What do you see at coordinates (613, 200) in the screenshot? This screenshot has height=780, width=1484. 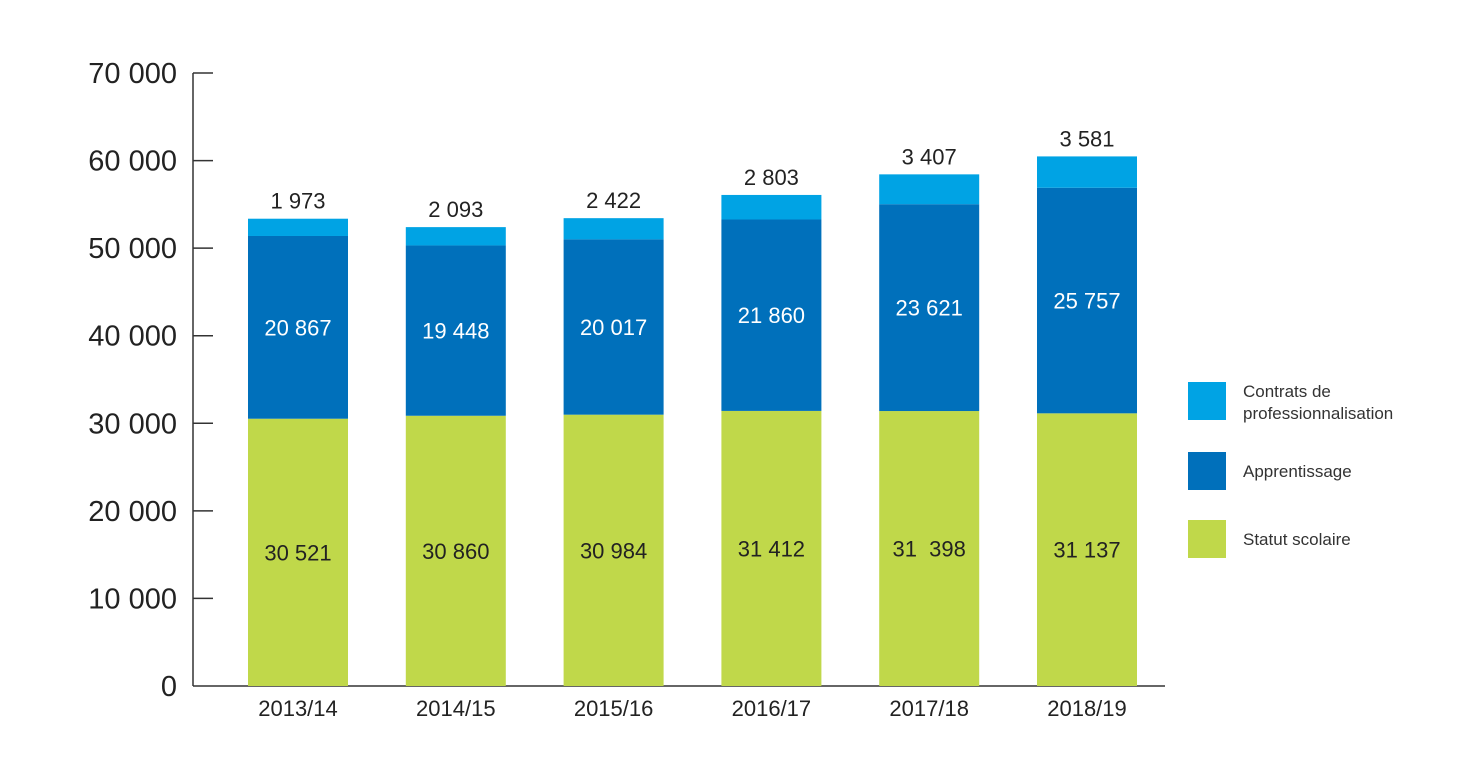 I see `data-label: 2 422` at bounding box center [613, 200].